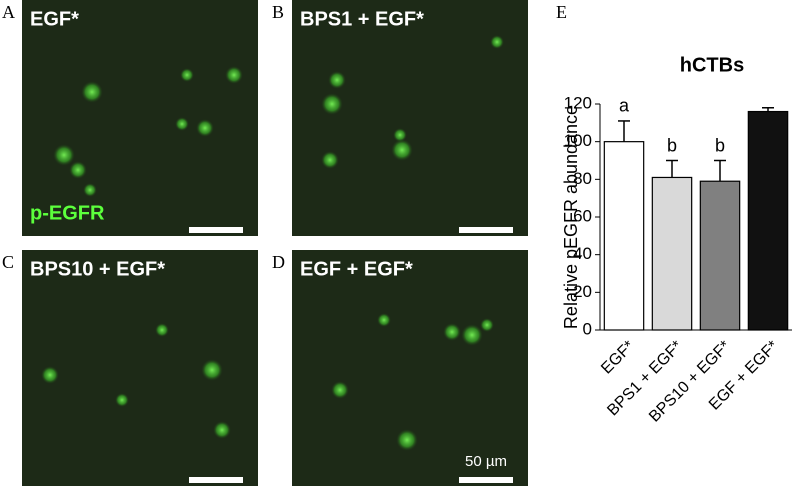 The image size is (793, 486). Describe the element at coordinates (690, 382) in the screenshot. I see `x-tick-label: BPS10 + EGF*` at that location.